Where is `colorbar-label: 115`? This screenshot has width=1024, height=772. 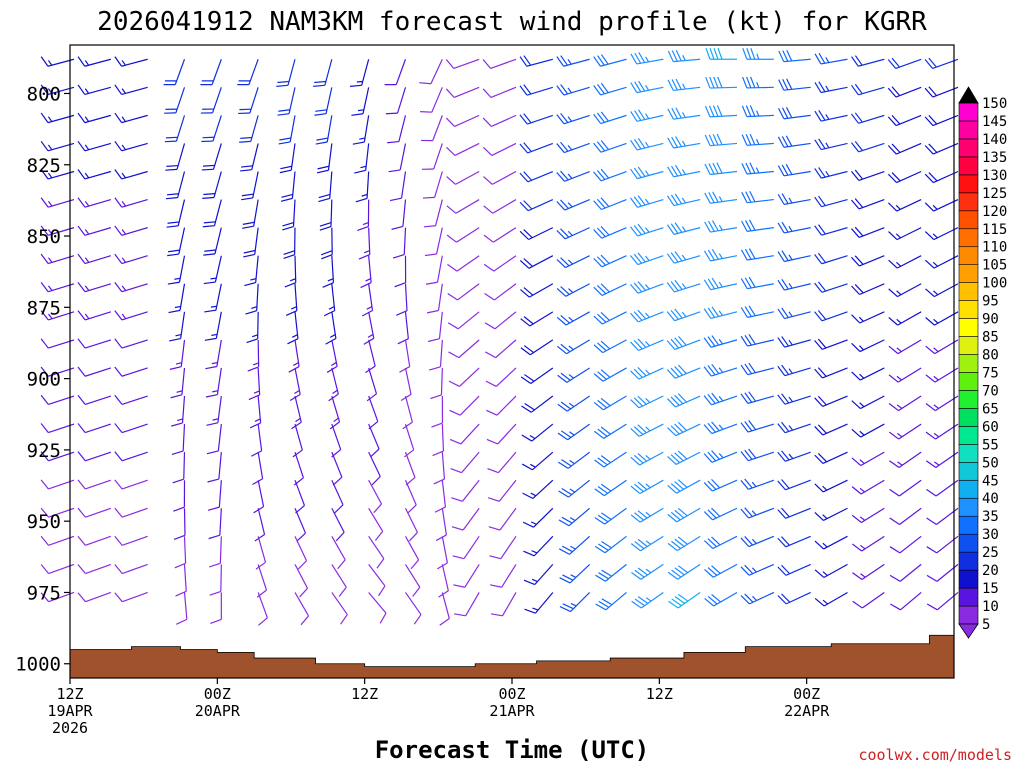
colorbar-label: 115 is located at coordinates (994, 230).